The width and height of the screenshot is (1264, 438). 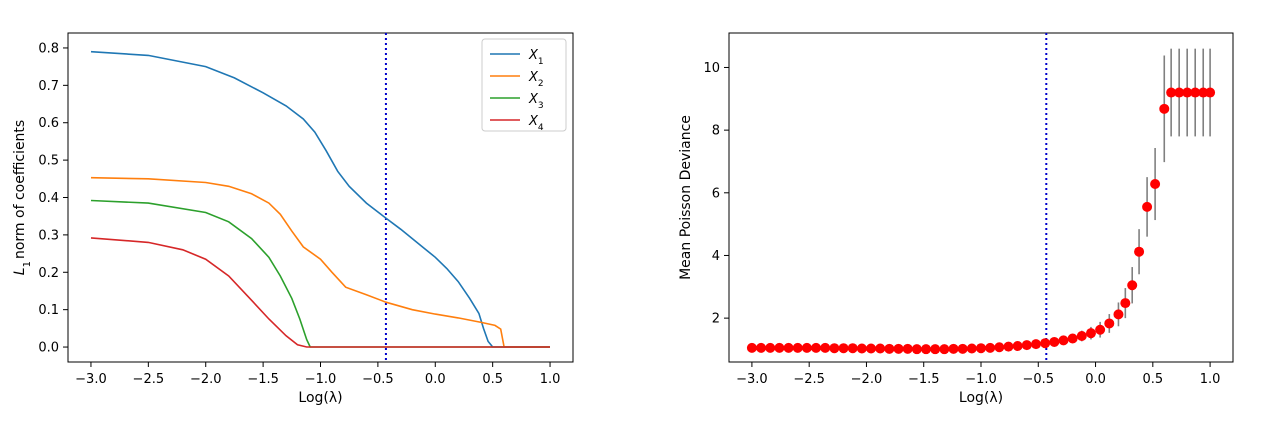 What do you see at coordinates (536, 101) in the screenshot?
I see `legend-label: X3` at bounding box center [536, 101].